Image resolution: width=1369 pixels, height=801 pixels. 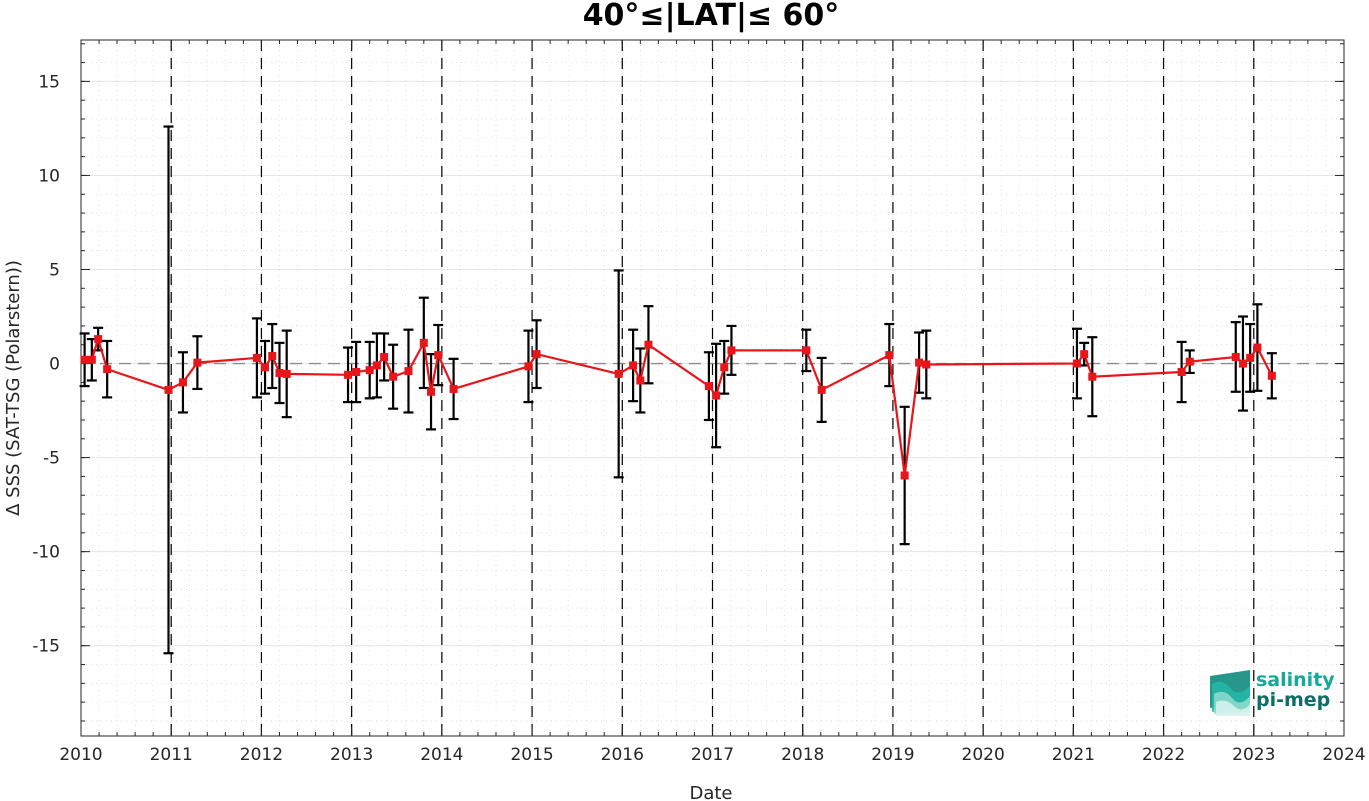 I want to click on x-tick-label: 2011, so click(x=171, y=755).